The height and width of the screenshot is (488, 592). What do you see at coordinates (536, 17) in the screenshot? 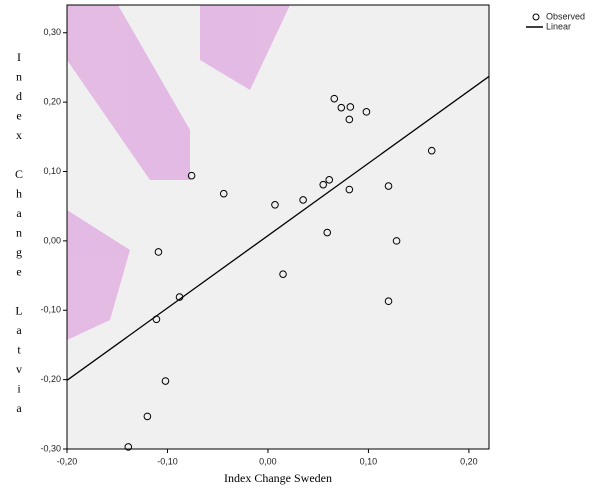
I see `legend-marker` at bounding box center [536, 17].